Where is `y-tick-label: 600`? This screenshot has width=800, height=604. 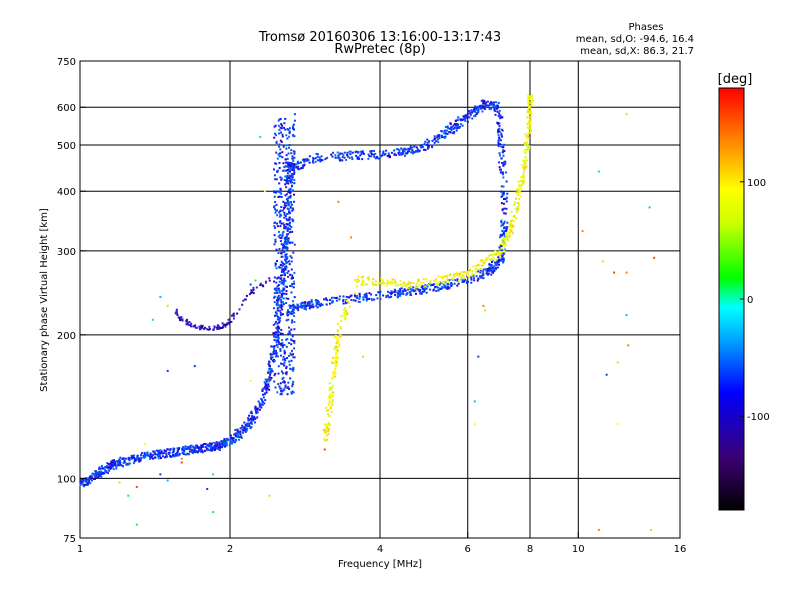
y-tick-label: 600 is located at coordinates (66, 108).